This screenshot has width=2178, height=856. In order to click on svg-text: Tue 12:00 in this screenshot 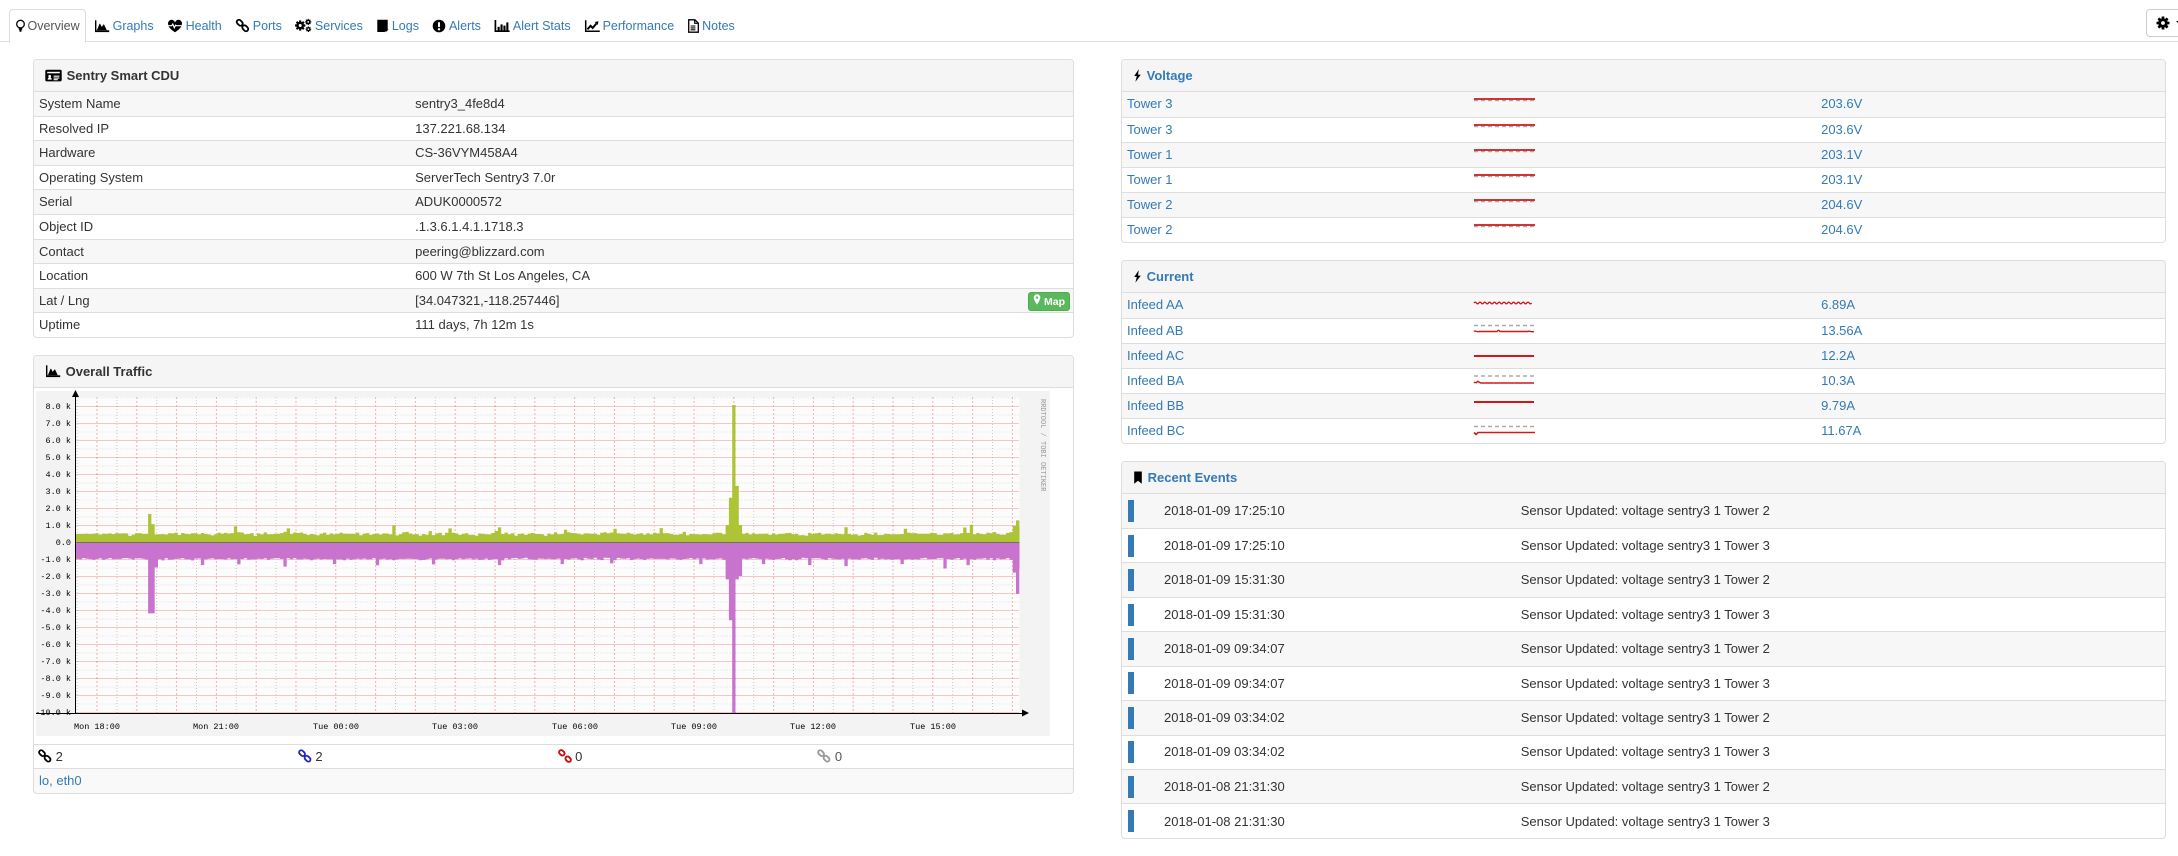, I will do `click(813, 727)`.